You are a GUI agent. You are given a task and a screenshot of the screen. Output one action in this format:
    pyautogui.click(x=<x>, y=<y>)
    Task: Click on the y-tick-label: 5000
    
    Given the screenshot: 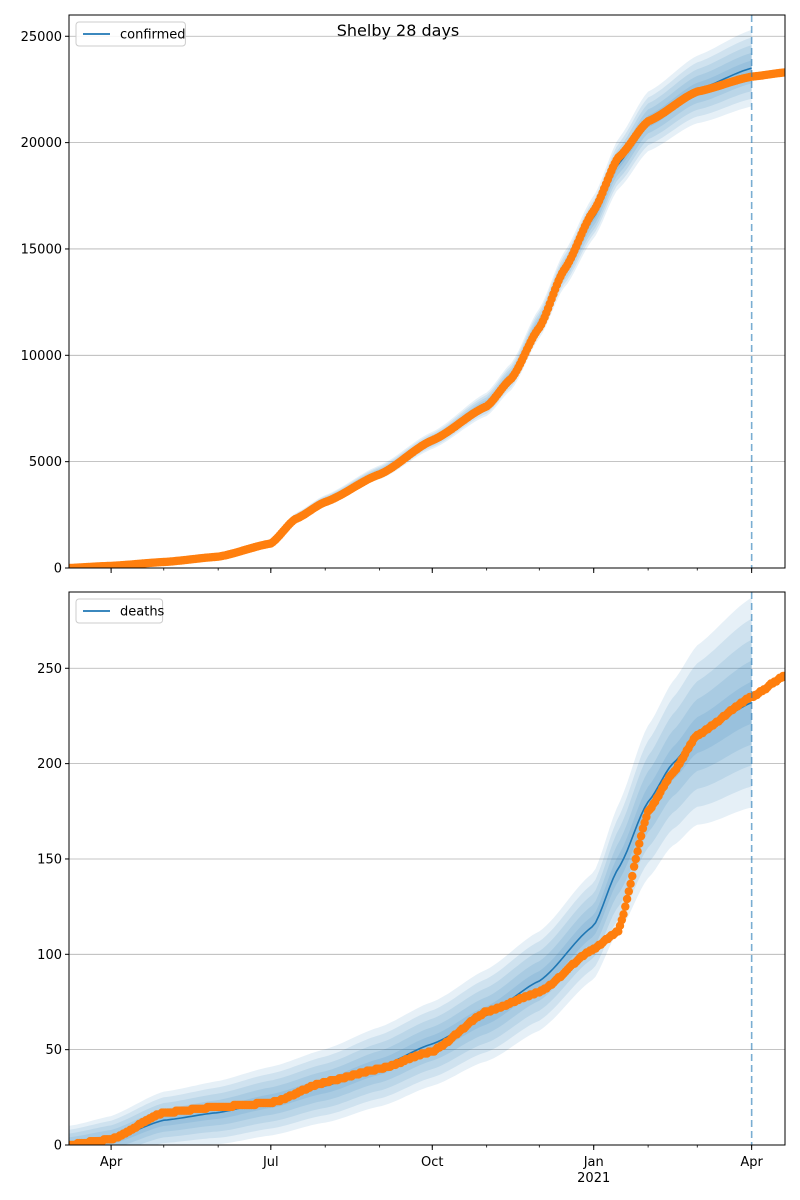 What is the action you would take?
    pyautogui.click(x=45, y=462)
    